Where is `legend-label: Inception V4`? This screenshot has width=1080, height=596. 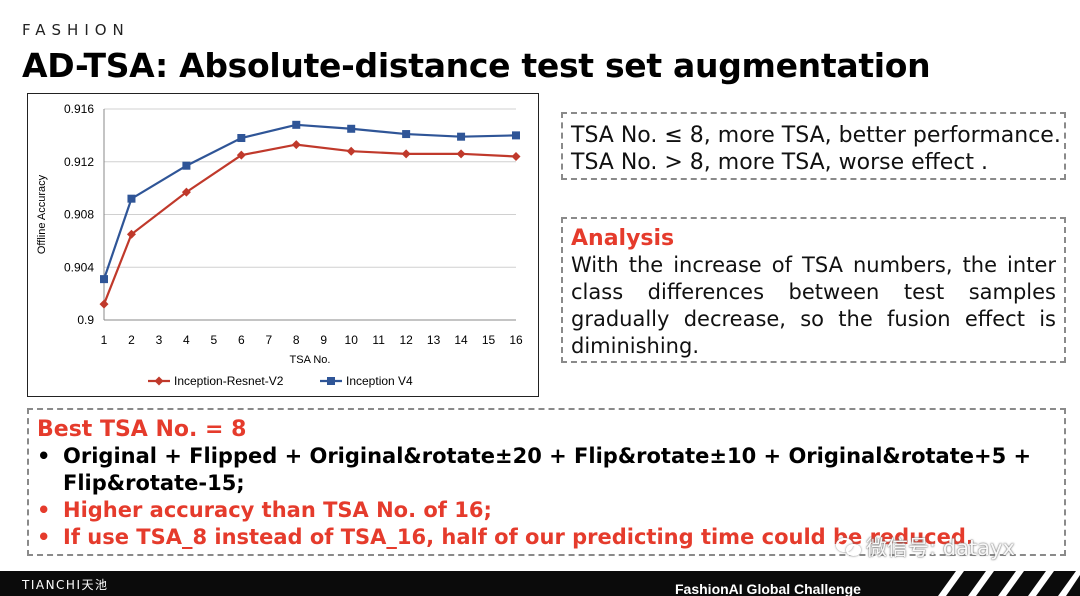 legend-label: Inception V4 is located at coordinates (379, 381).